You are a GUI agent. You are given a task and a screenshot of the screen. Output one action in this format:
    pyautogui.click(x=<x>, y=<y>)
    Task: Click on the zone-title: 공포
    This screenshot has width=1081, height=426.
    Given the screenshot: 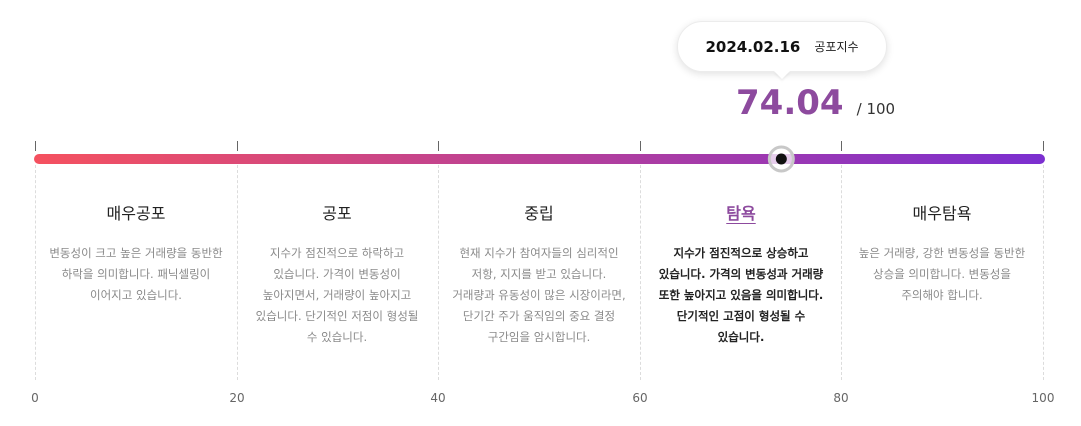 What is the action you would take?
    pyautogui.click(x=337, y=213)
    